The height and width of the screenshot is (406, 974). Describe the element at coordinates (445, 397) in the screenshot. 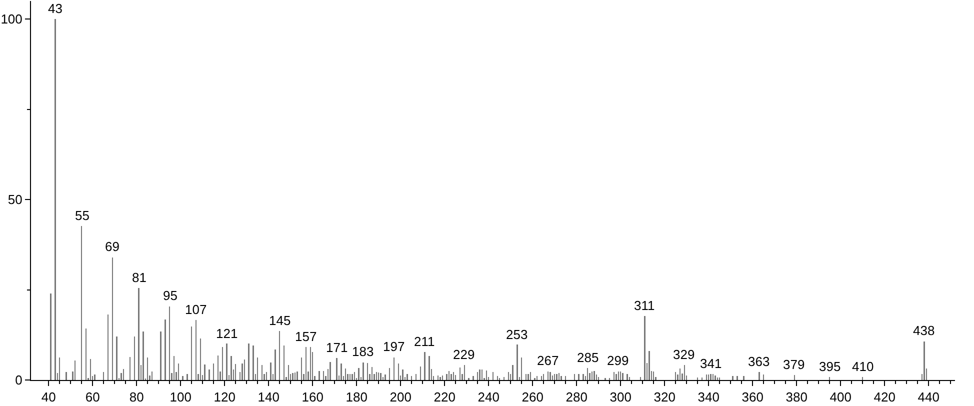

I see `x-tick-label: 220` at that location.